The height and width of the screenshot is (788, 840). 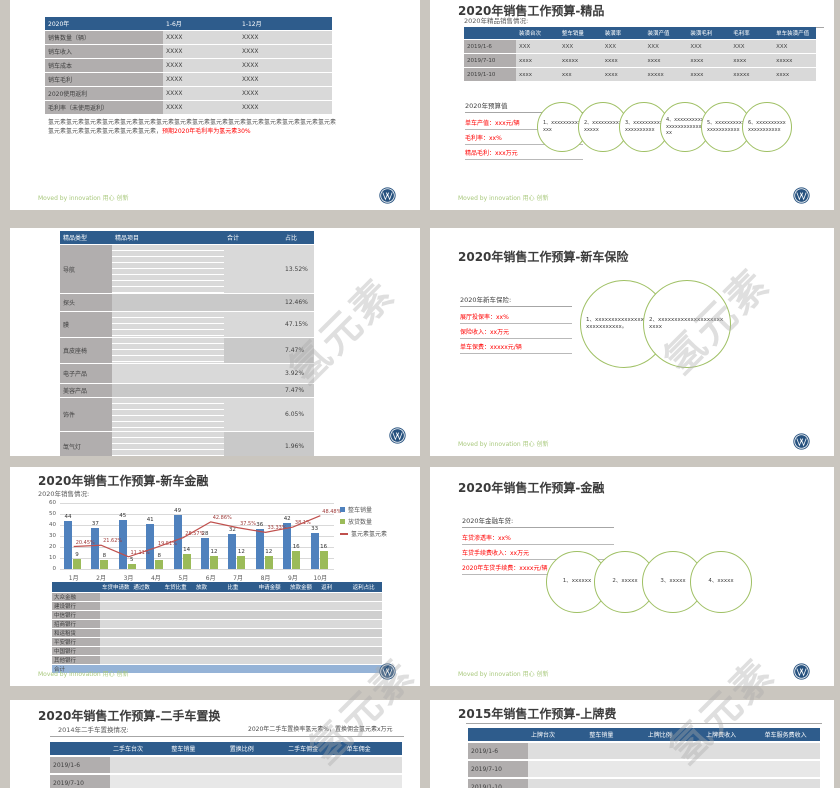 I want to click on table-row: 饰件 6.05%, so click(x=187, y=414).